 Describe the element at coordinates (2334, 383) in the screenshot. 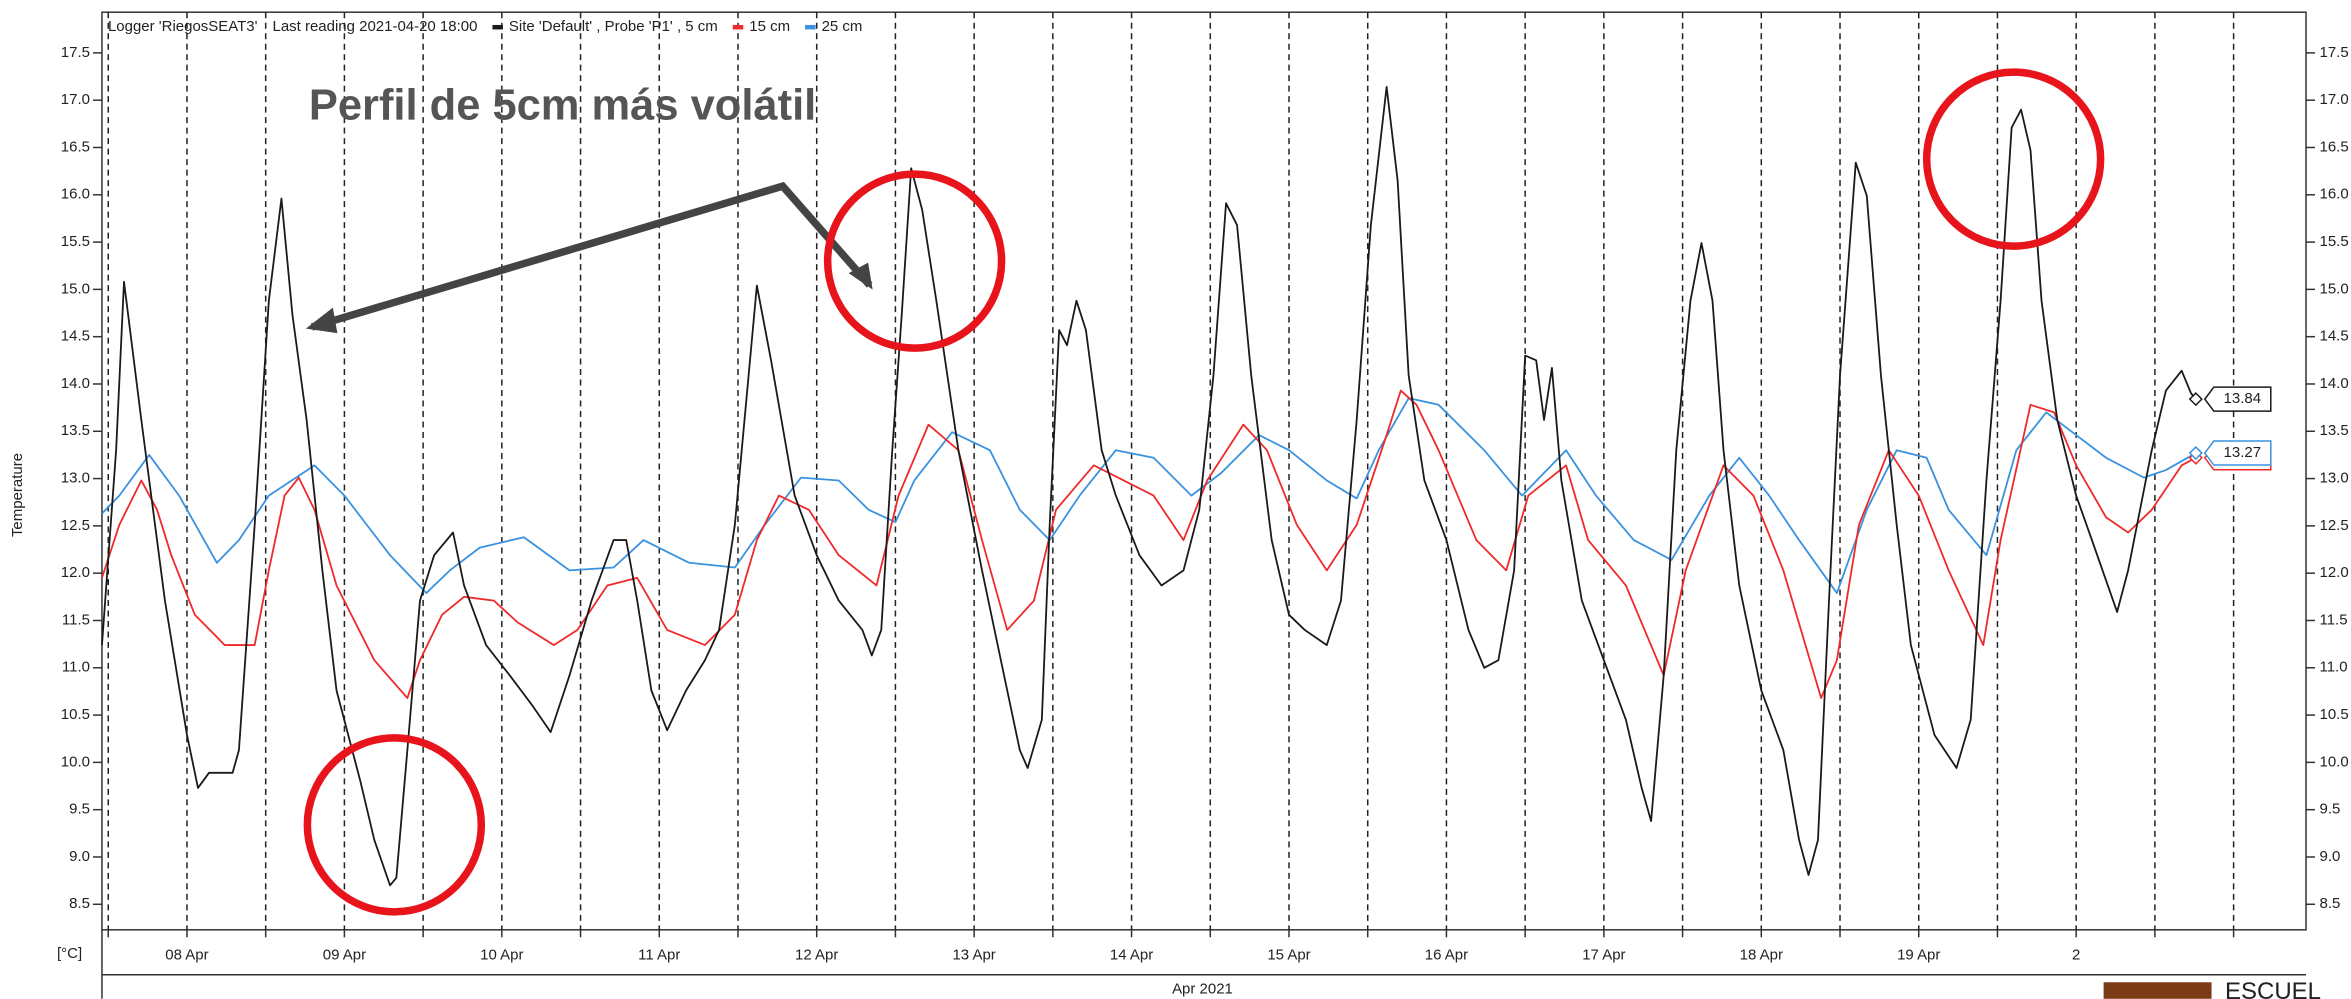

I see `y2-tick-label: 14.0` at that location.